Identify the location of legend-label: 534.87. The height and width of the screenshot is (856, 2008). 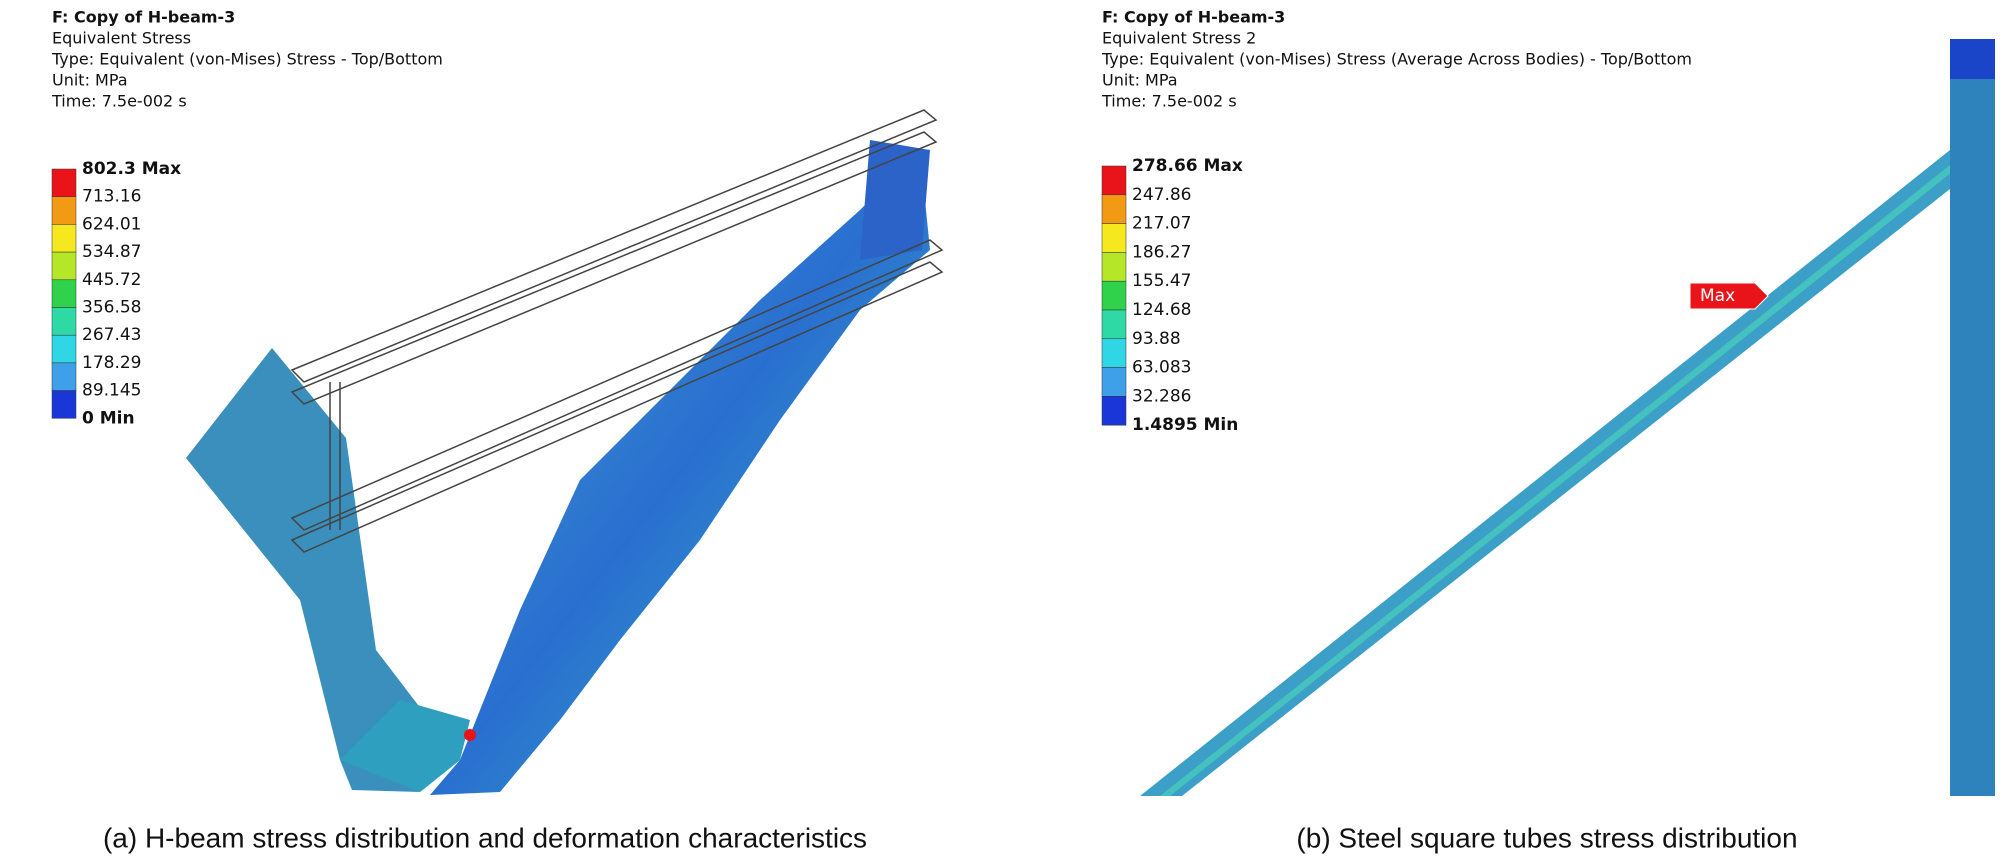
(111, 252).